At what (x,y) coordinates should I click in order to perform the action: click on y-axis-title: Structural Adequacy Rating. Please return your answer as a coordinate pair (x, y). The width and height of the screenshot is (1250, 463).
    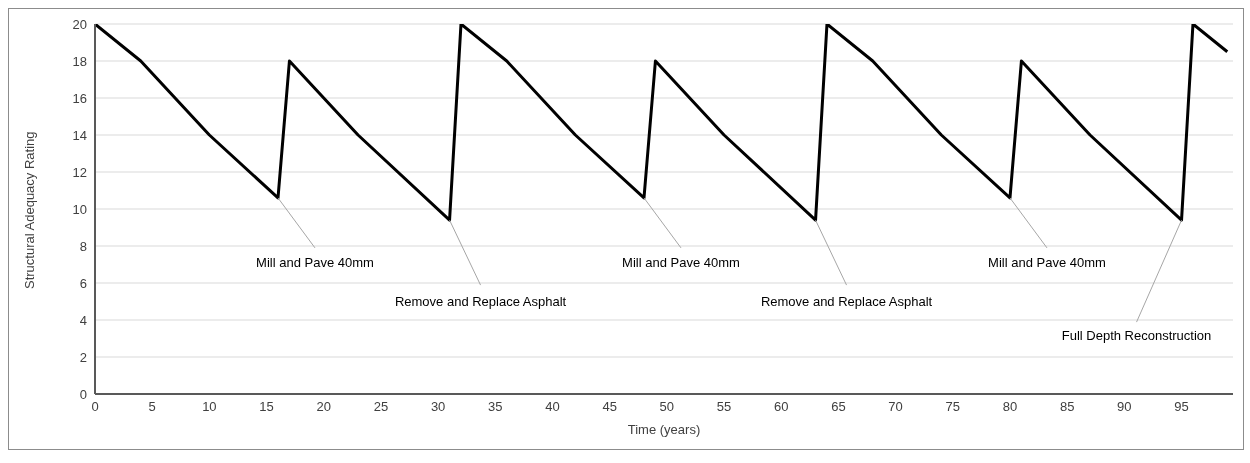
    Looking at the image, I should click on (29, 210).